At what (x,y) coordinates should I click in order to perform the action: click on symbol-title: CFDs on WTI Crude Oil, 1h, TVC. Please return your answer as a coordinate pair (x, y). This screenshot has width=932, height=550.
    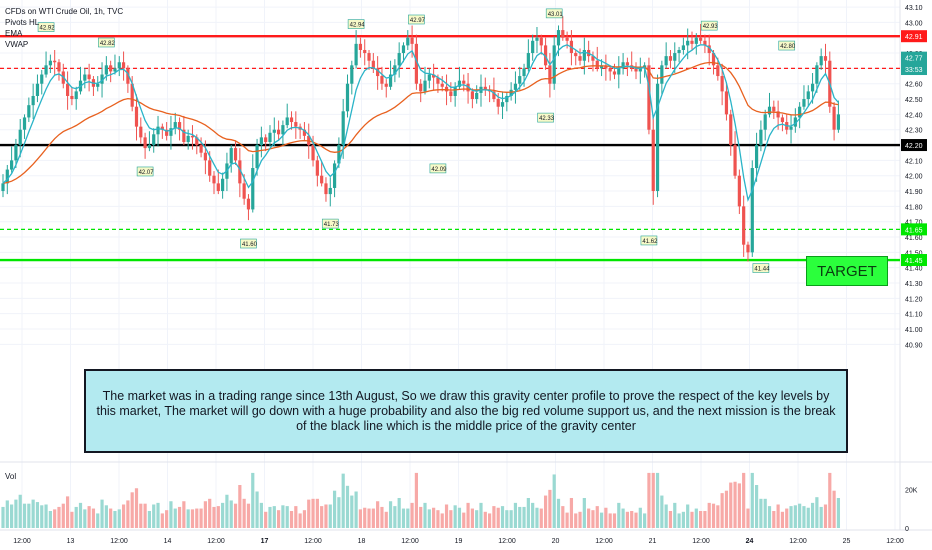
    Looking at the image, I should click on (64, 11).